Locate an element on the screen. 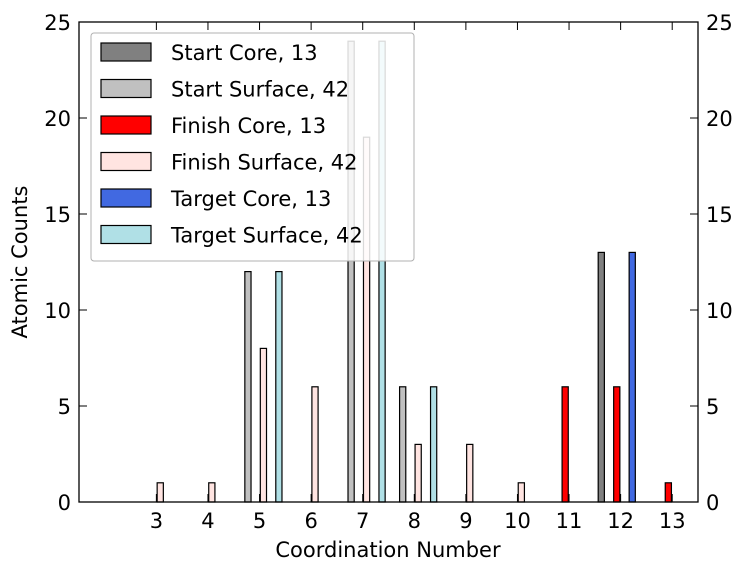  x-tick-label: 6 is located at coordinates (310, 521).